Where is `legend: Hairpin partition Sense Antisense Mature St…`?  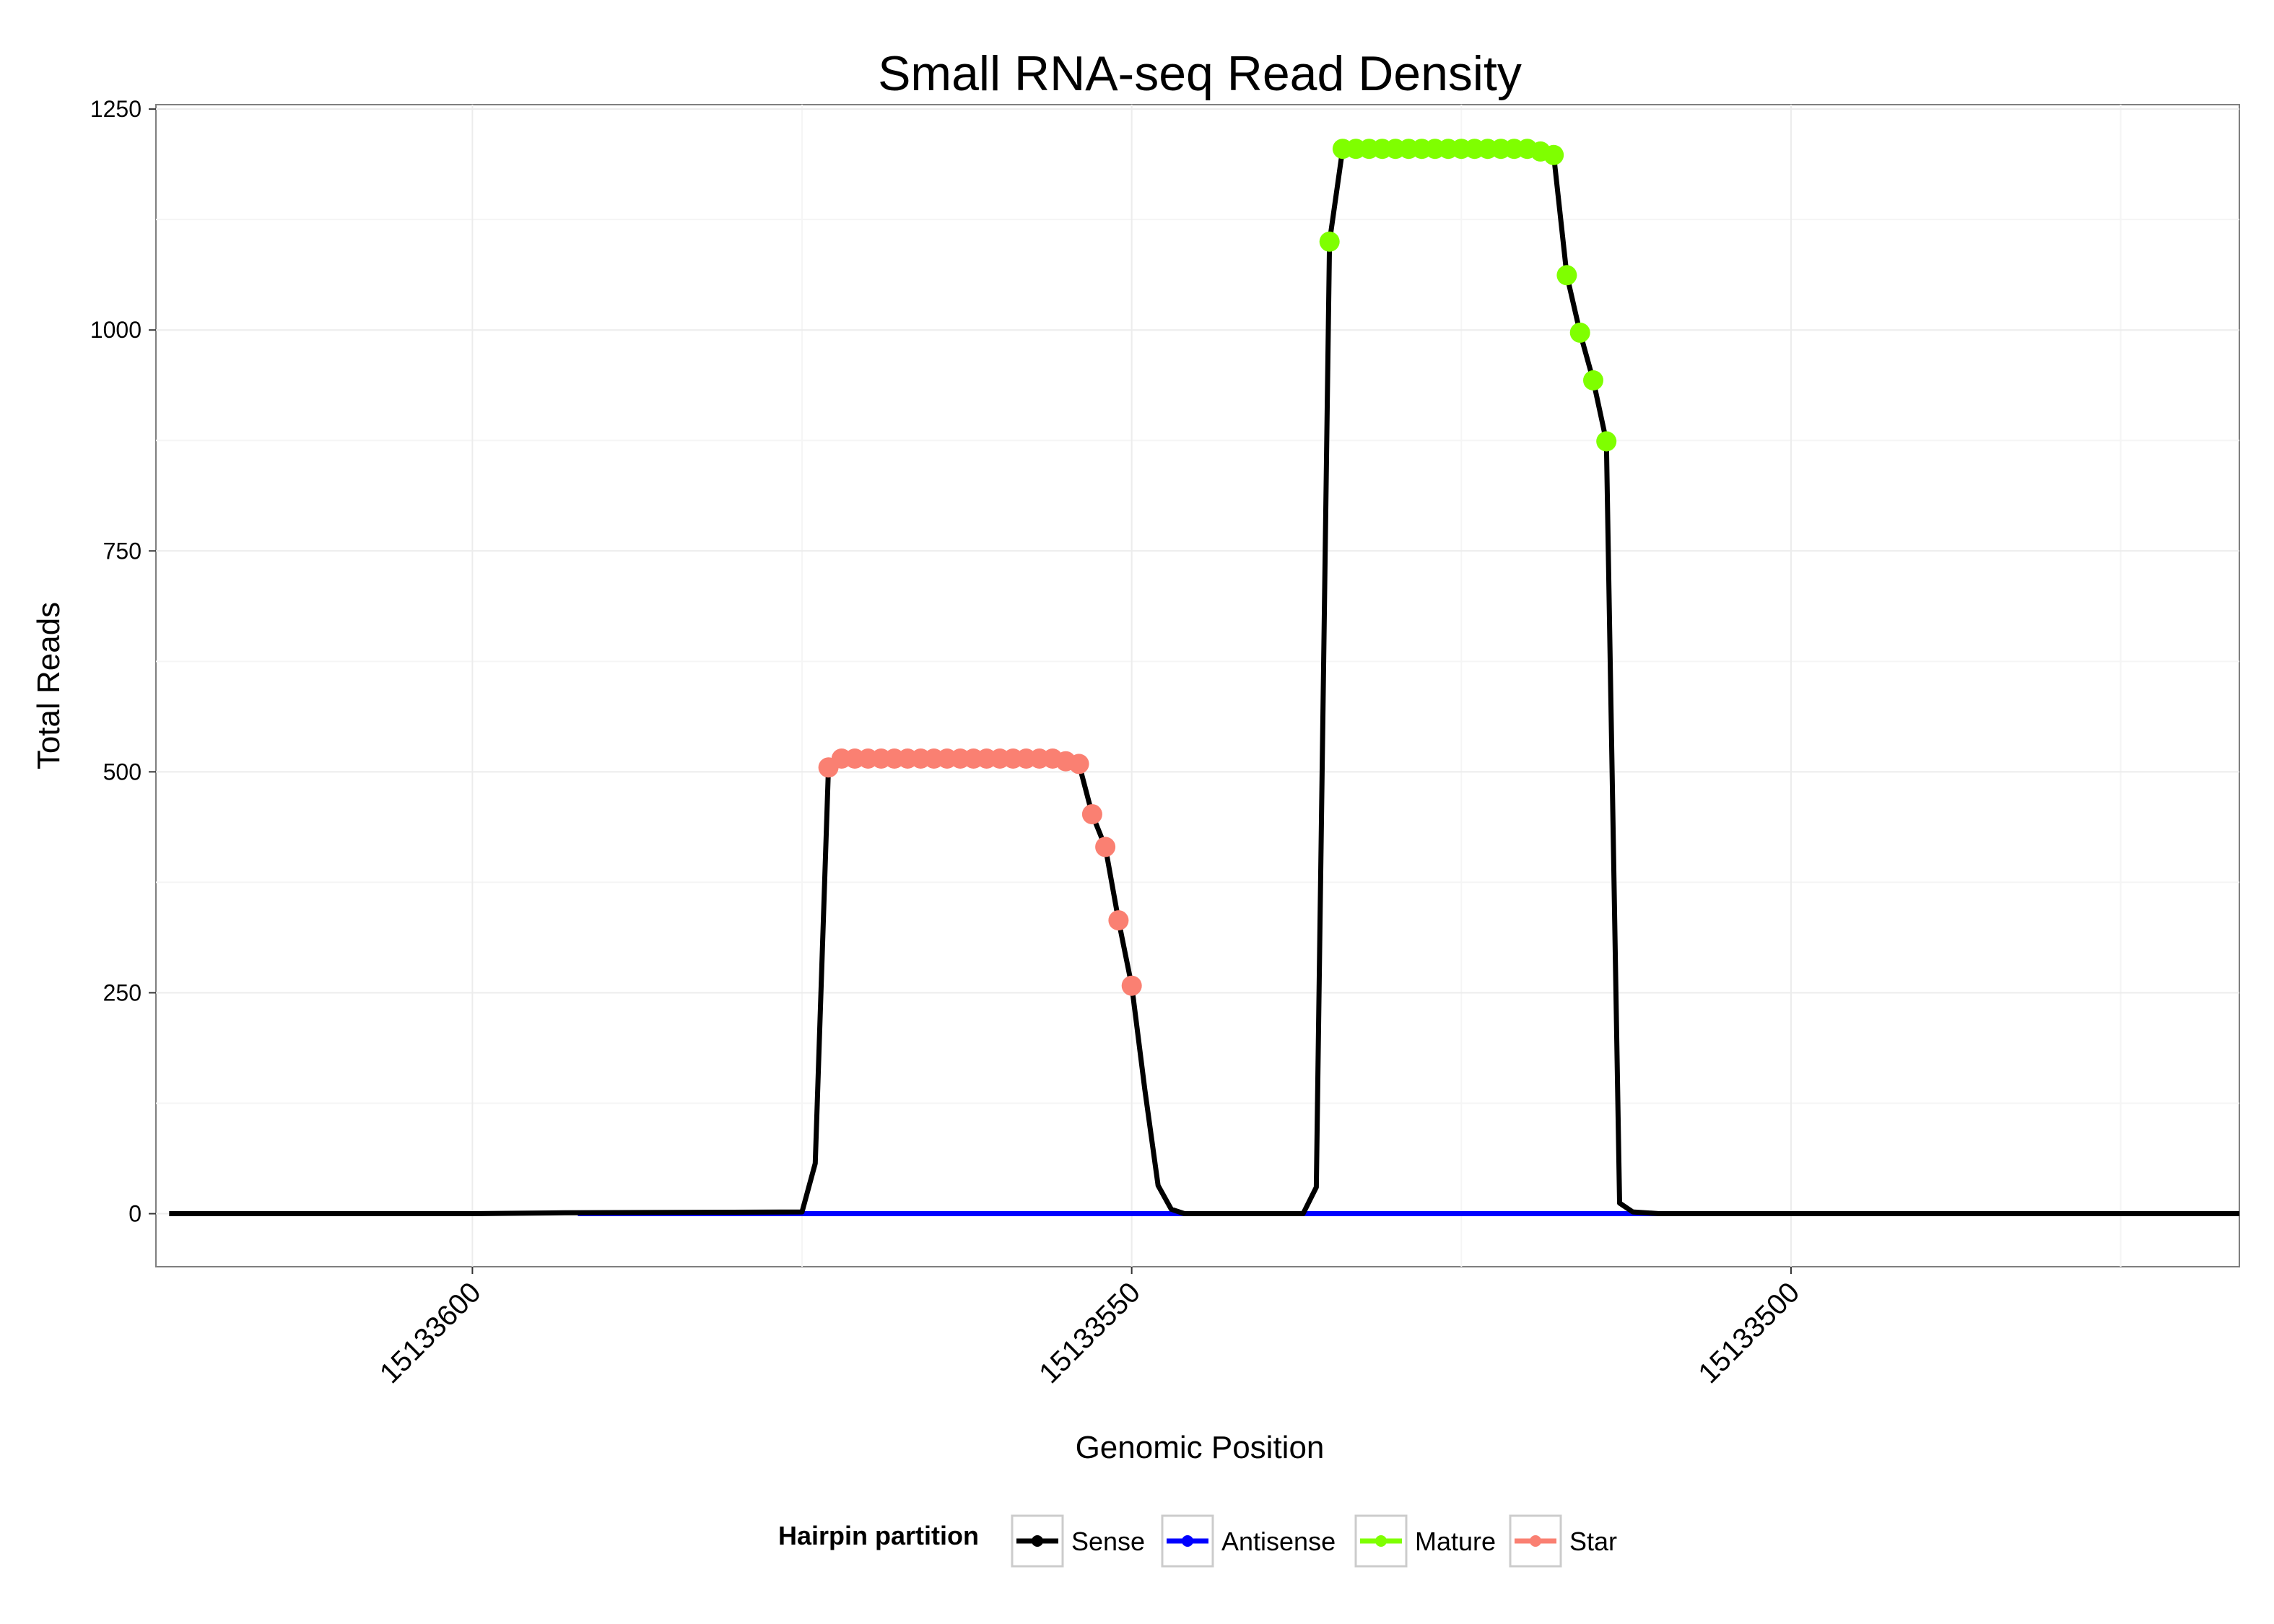
legend: Hairpin partition Sense Antisense Mature St… is located at coordinates (1198, 1541).